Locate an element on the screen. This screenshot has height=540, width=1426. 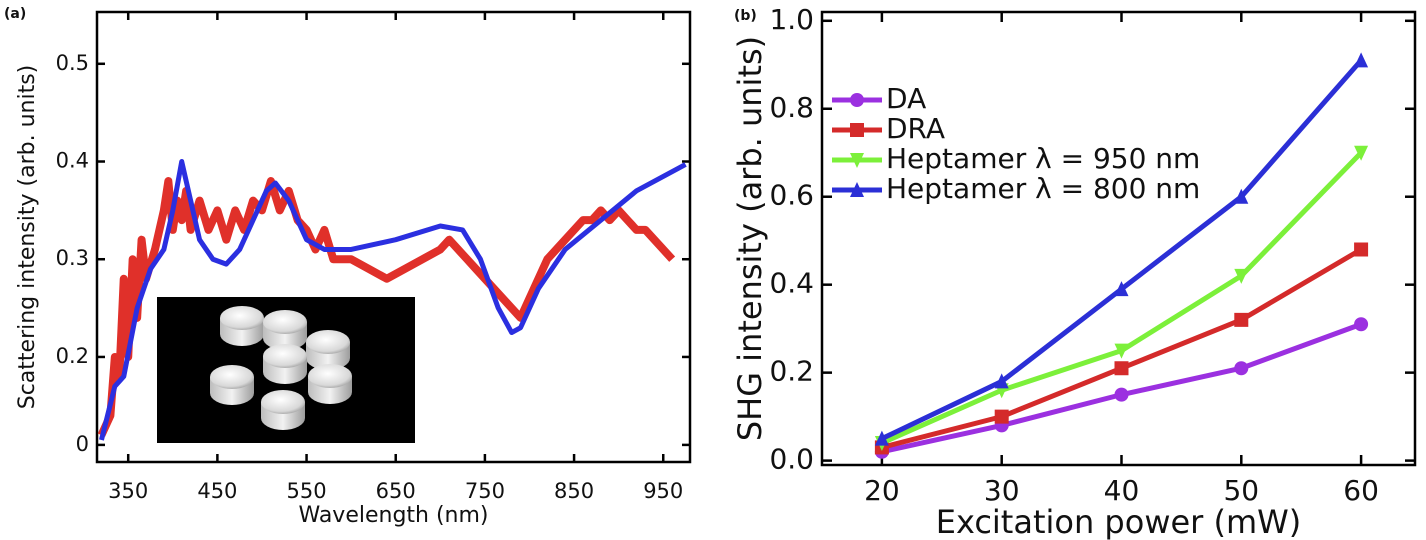
x-tick-label: 950 is located at coordinates (663, 491).